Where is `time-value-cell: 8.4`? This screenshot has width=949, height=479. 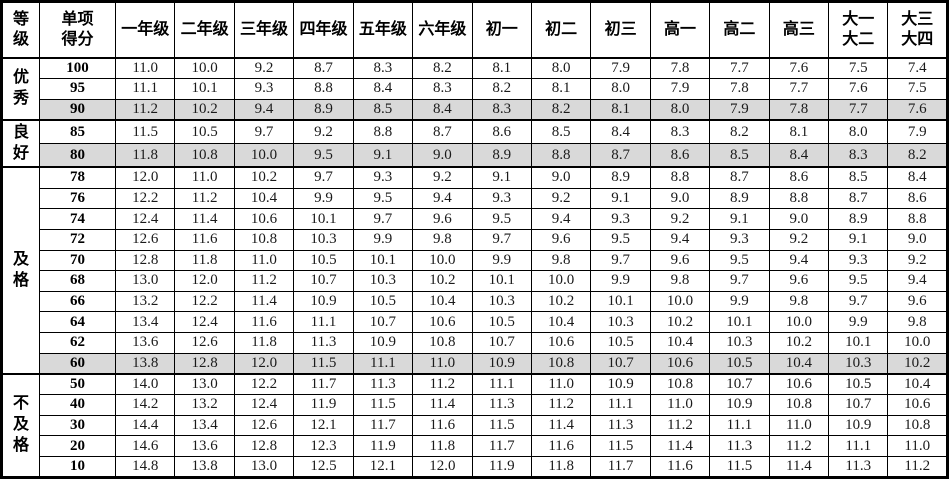 time-value-cell: 8.4 is located at coordinates (620, 131).